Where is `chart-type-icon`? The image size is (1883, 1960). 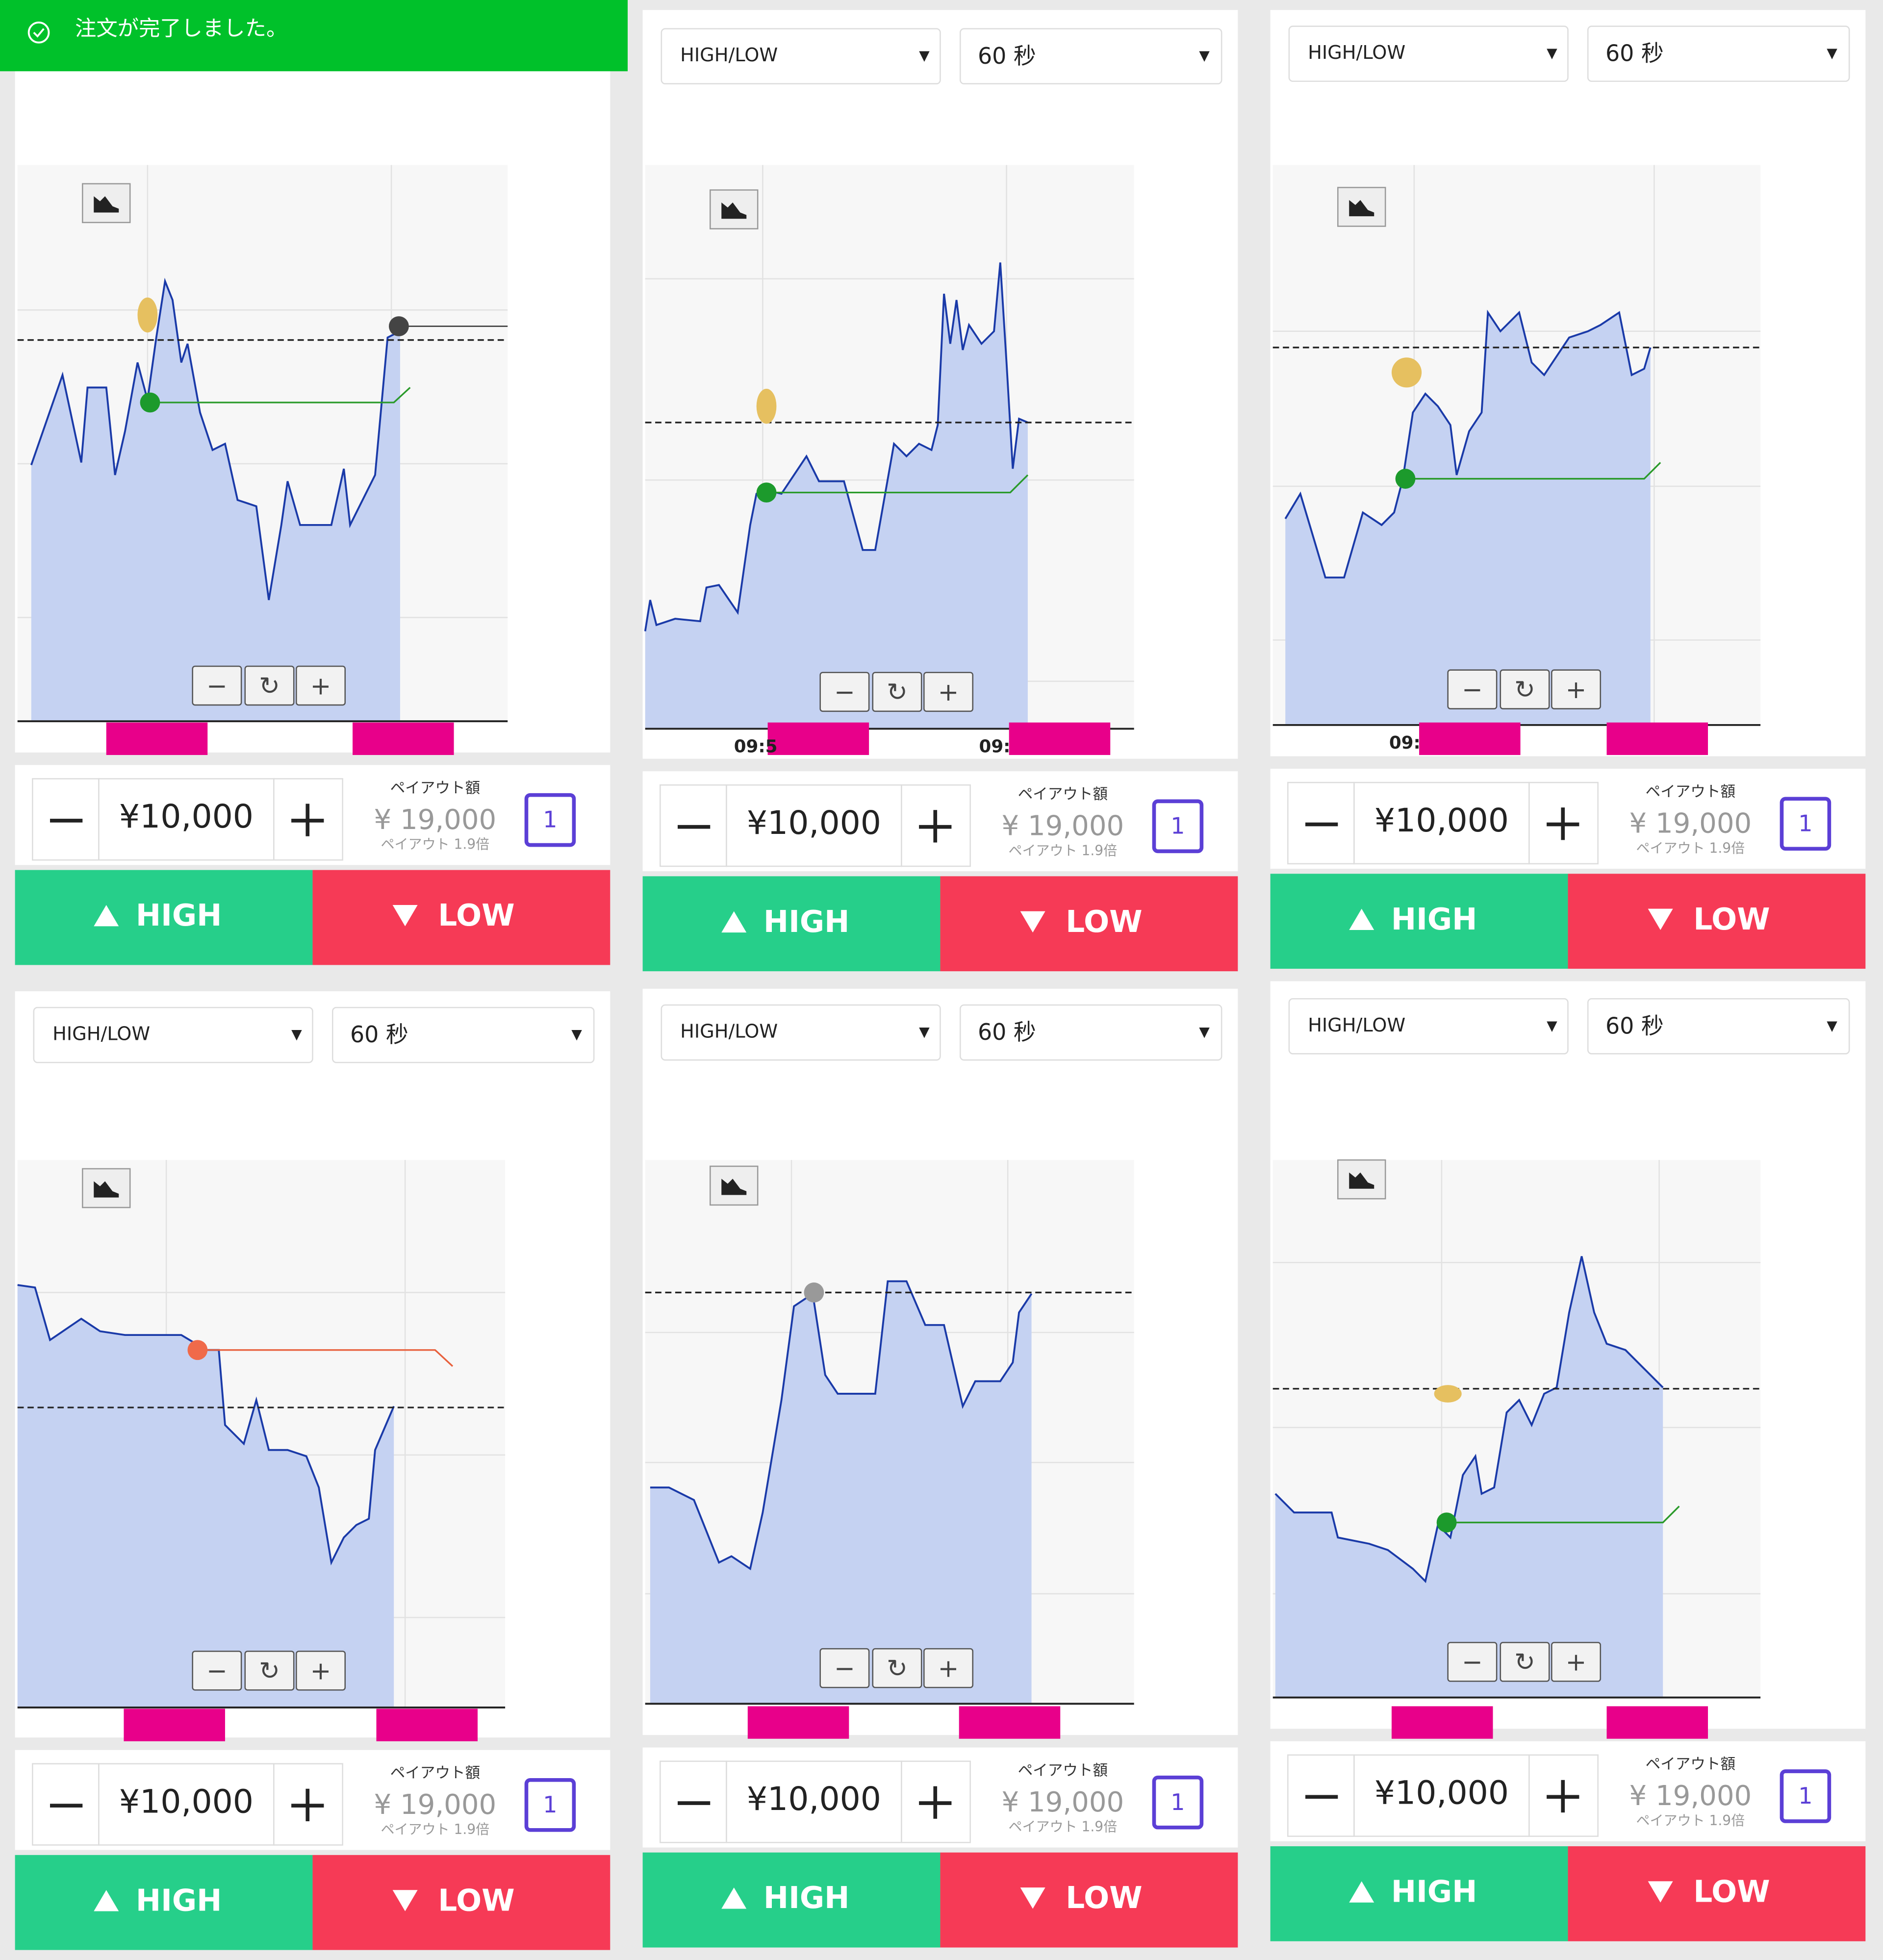
chart-type-icon is located at coordinates (734, 211).